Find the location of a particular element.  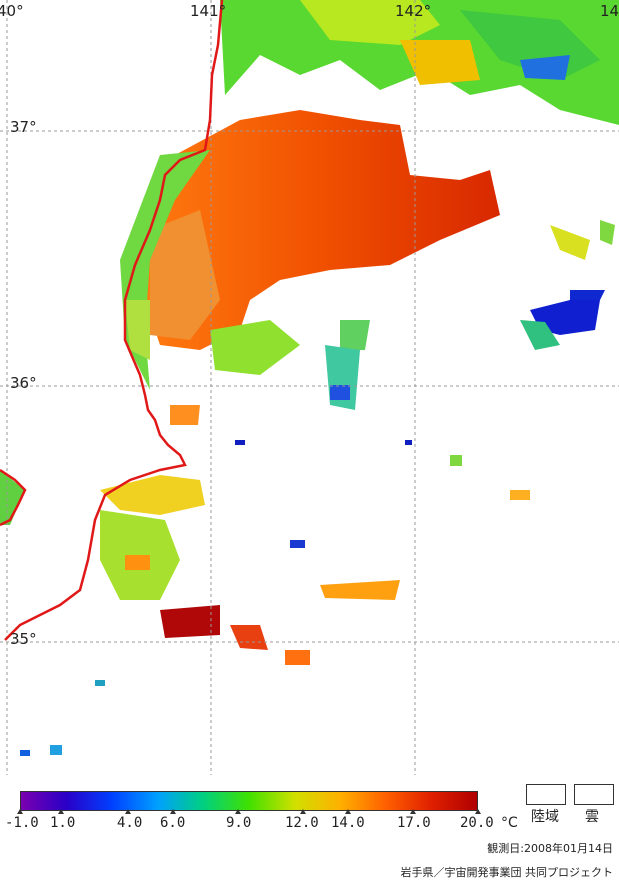

lat-label: 35° is located at coordinates (23, 639).